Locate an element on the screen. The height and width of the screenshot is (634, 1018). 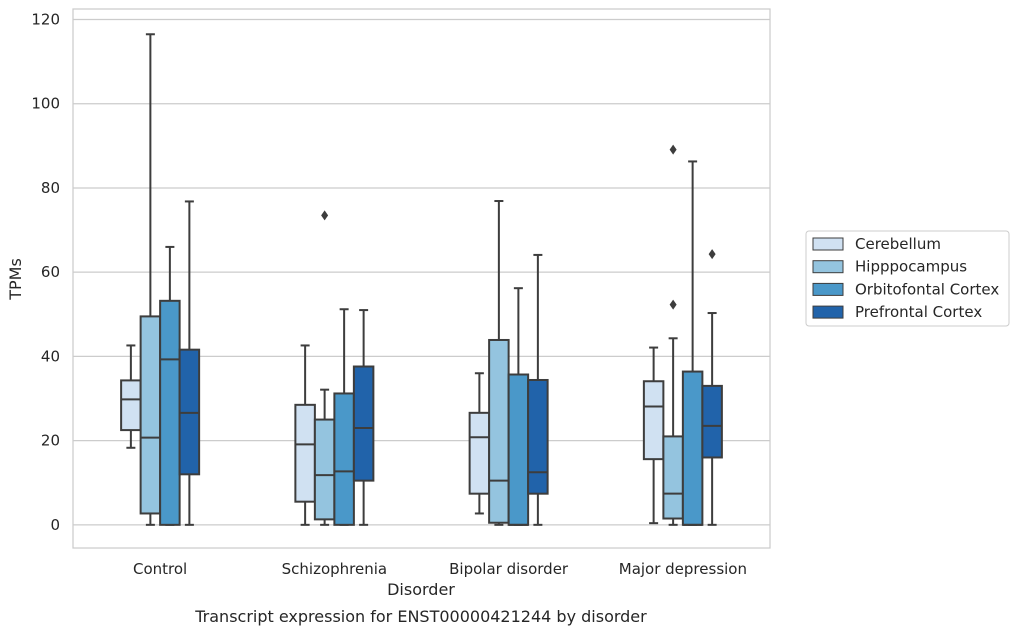
legend-label: Hipppocampus is located at coordinates (911, 267).